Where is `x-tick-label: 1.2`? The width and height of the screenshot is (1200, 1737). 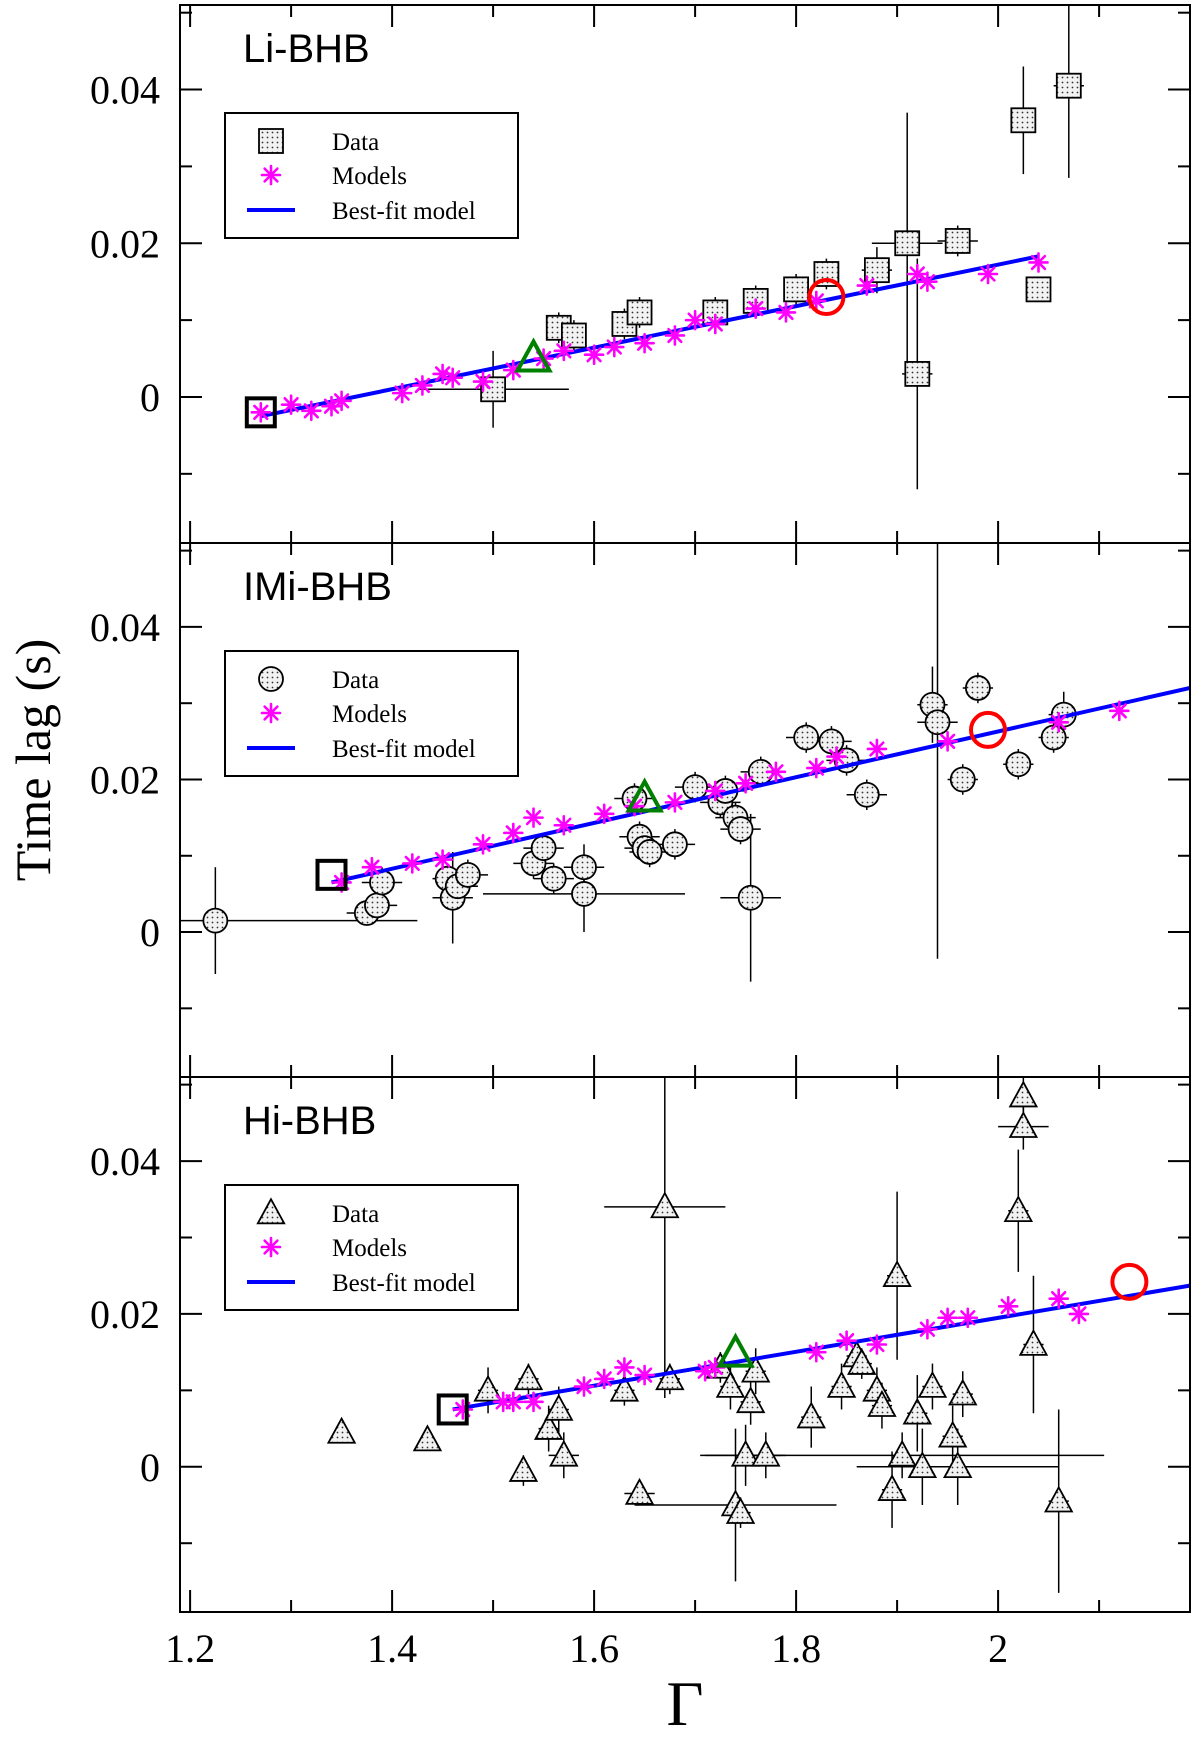 x-tick-label: 1.2 is located at coordinates (190, 1648).